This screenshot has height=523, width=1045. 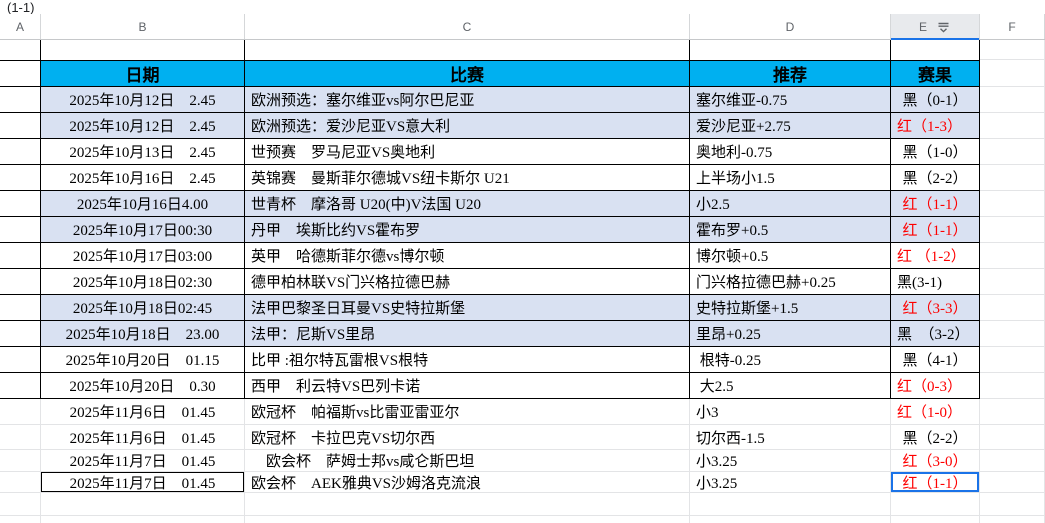 What do you see at coordinates (790, 360) in the screenshot?
I see `tip-cell: 根特-0.25` at bounding box center [790, 360].